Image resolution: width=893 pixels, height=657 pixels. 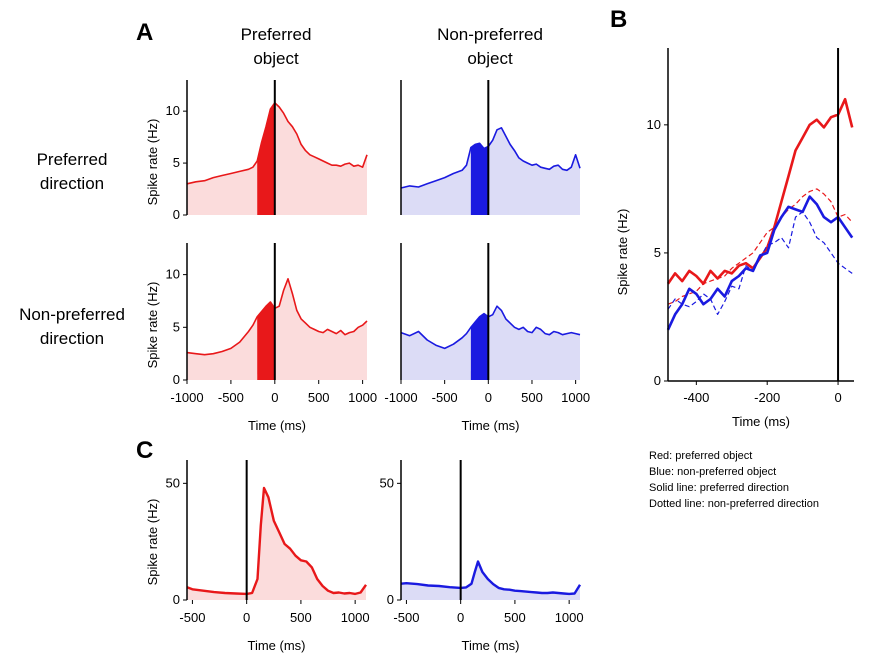 I want to click on row-title-preferred-line1: Preferred, so click(x=72, y=159).